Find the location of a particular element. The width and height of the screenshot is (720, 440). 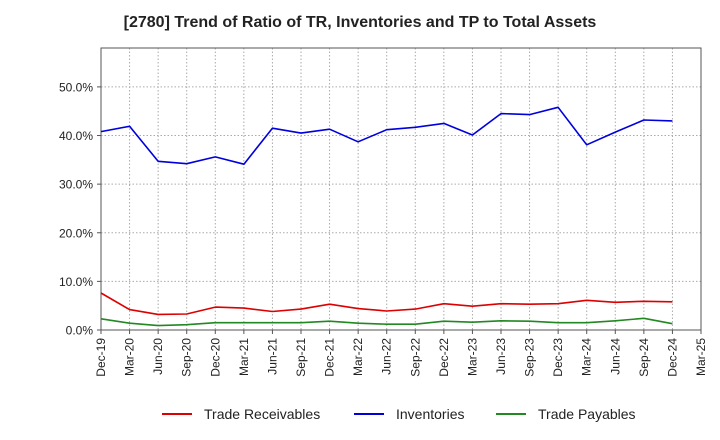

y-tick-label: 10.0% is located at coordinates (76, 282).